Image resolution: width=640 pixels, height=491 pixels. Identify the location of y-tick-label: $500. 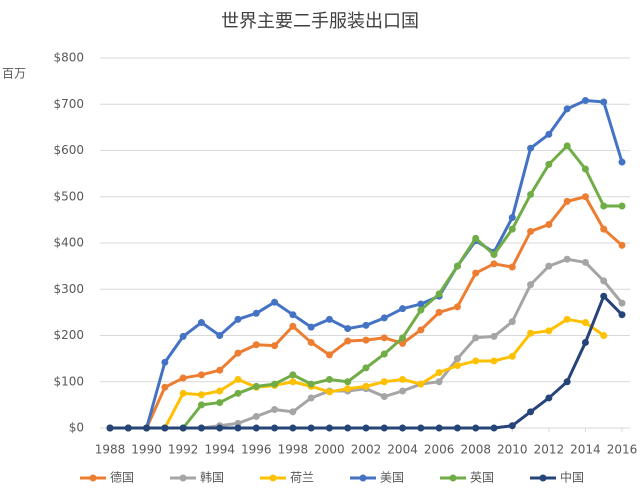
(68, 196).